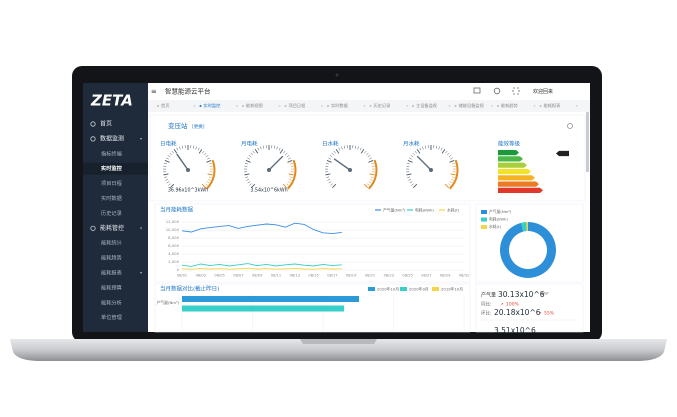 This screenshot has height=417, width=677. I want to click on submenu-item: 能耗报表, so click(112, 273).